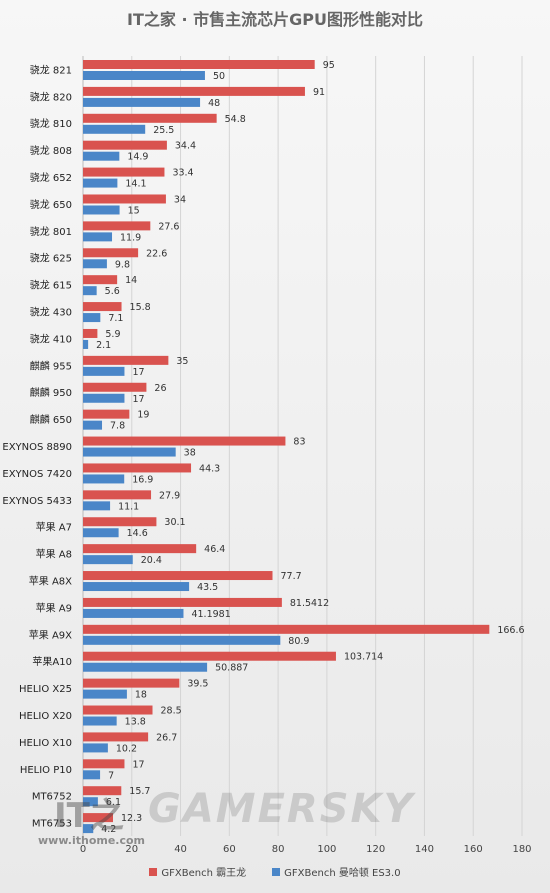 The height and width of the screenshot is (893, 550). What do you see at coordinates (473, 849) in the screenshot?
I see `x-tick-label: 160` at bounding box center [473, 849].